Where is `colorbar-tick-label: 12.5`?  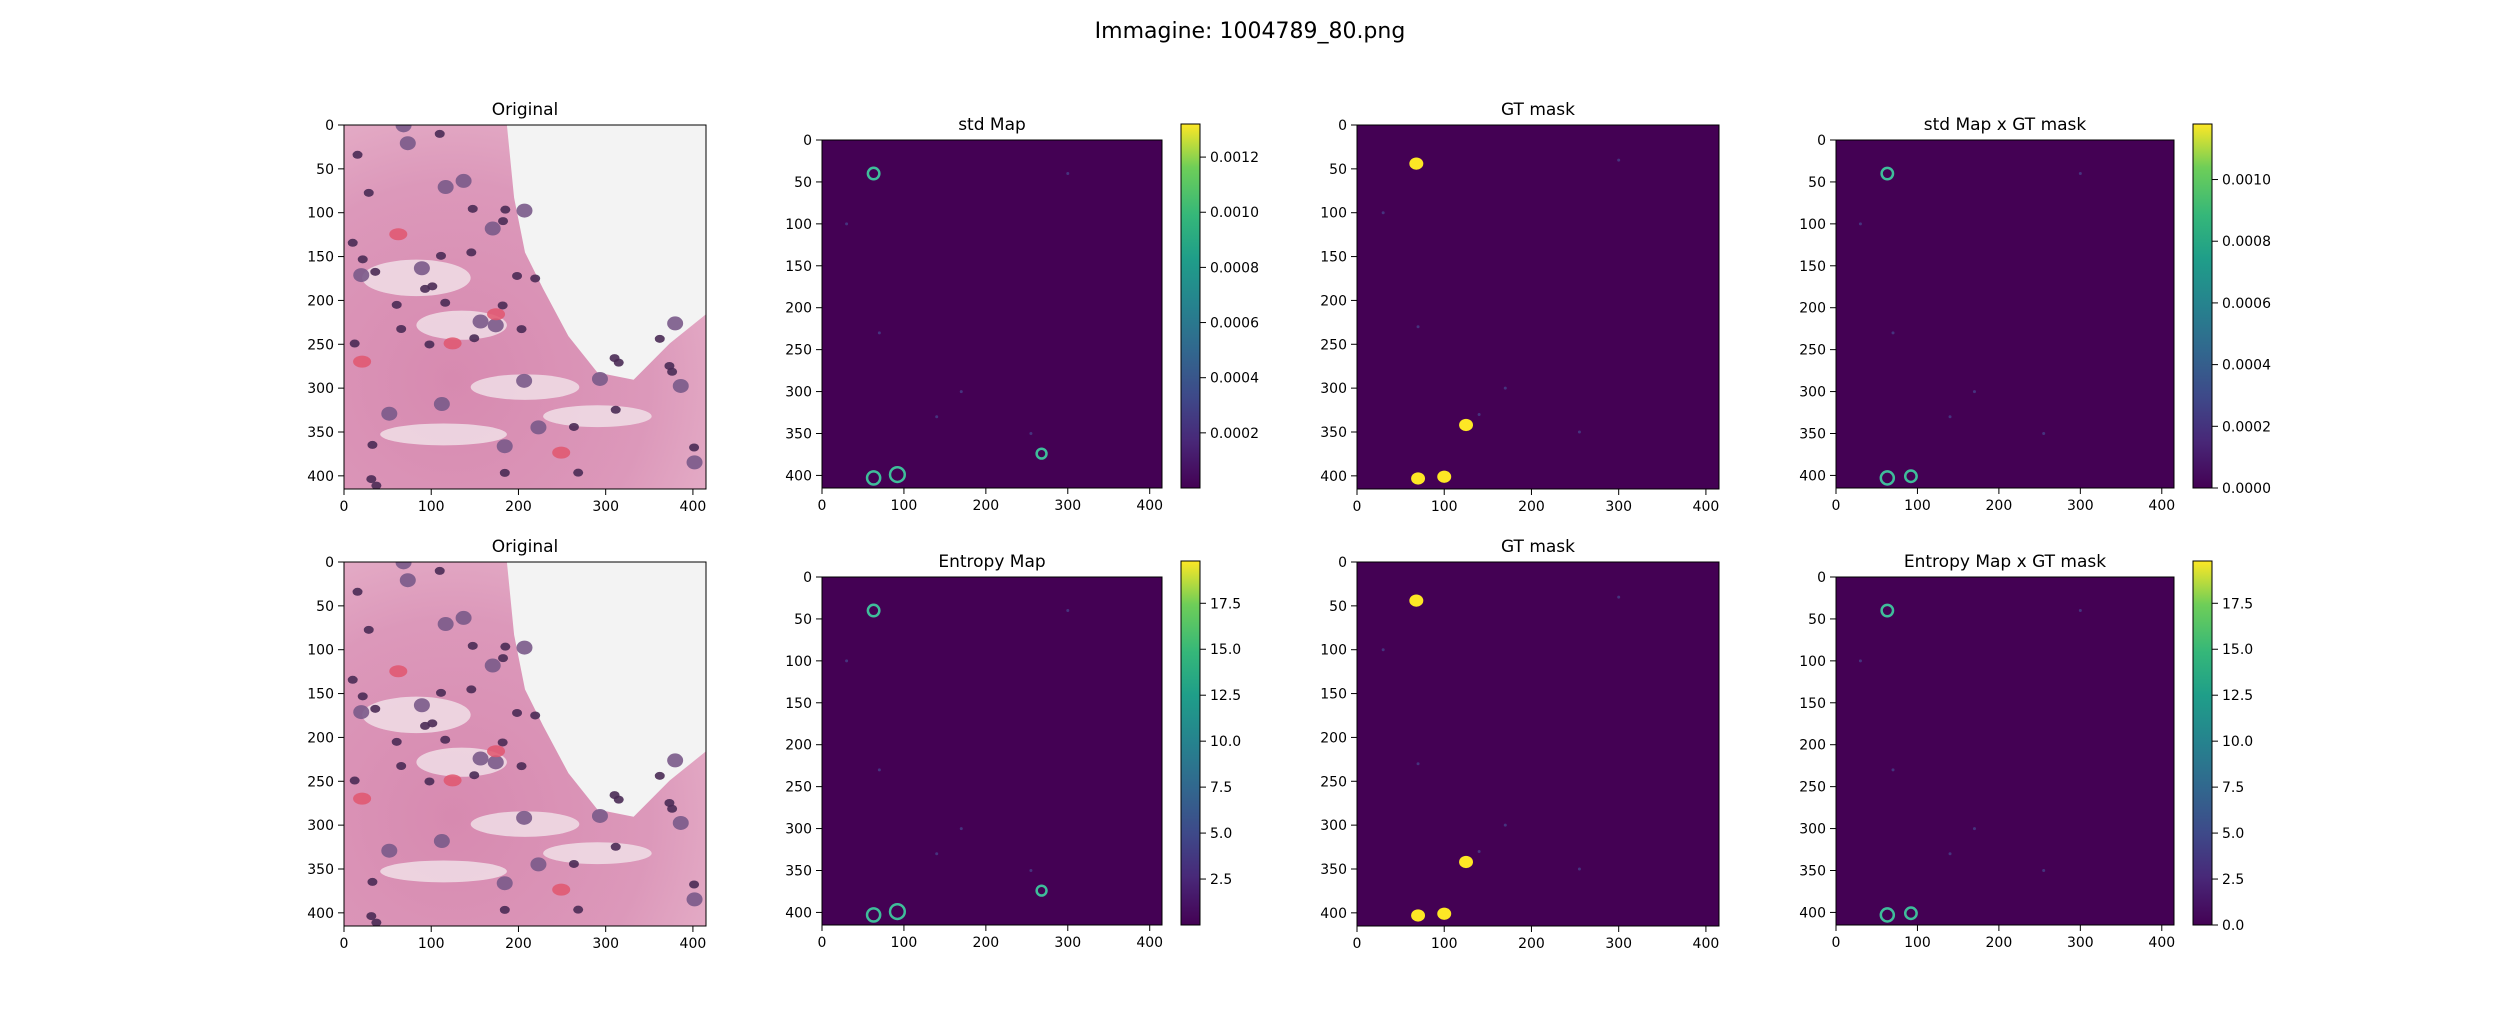
colorbar-tick-label: 12.5 is located at coordinates (1225, 696).